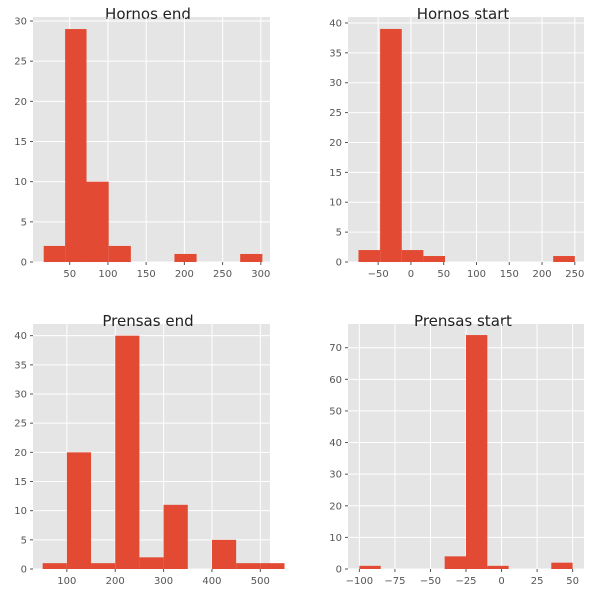  Describe the element at coordinates (359, 581) in the screenshot. I see `x-tick-label: −100` at that location.